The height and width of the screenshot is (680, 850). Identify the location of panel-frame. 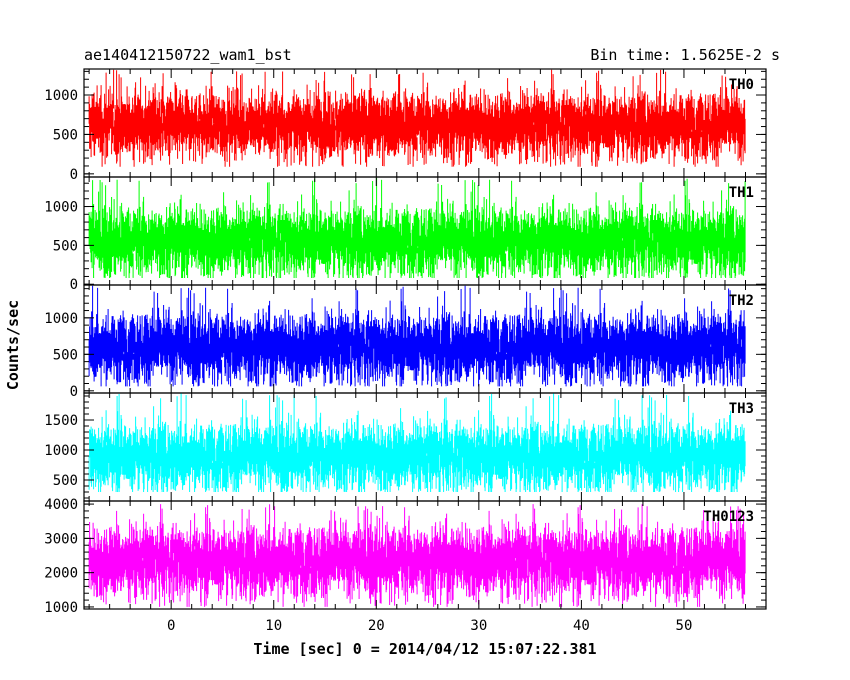
(425, 555).